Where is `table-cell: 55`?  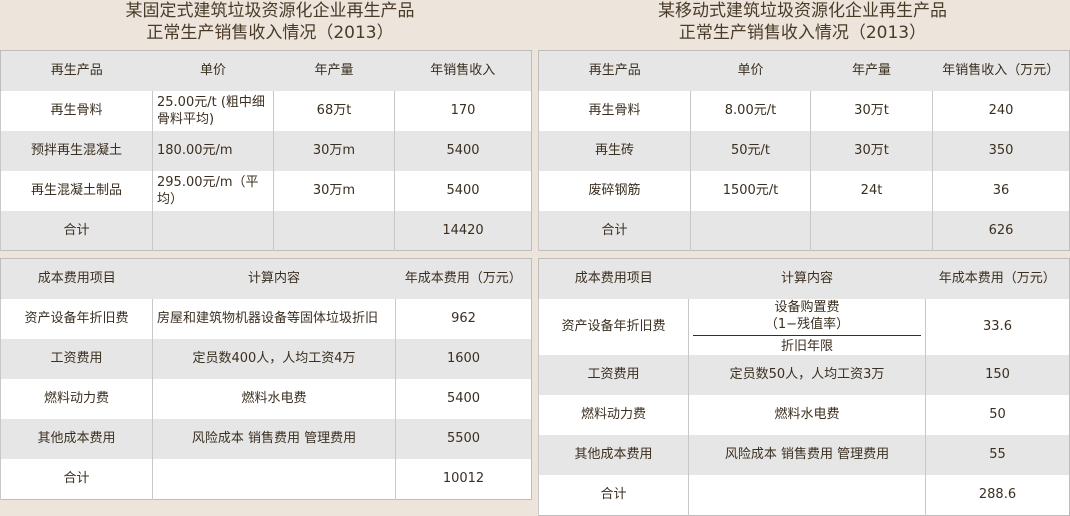
table-cell: 55 is located at coordinates (997, 454).